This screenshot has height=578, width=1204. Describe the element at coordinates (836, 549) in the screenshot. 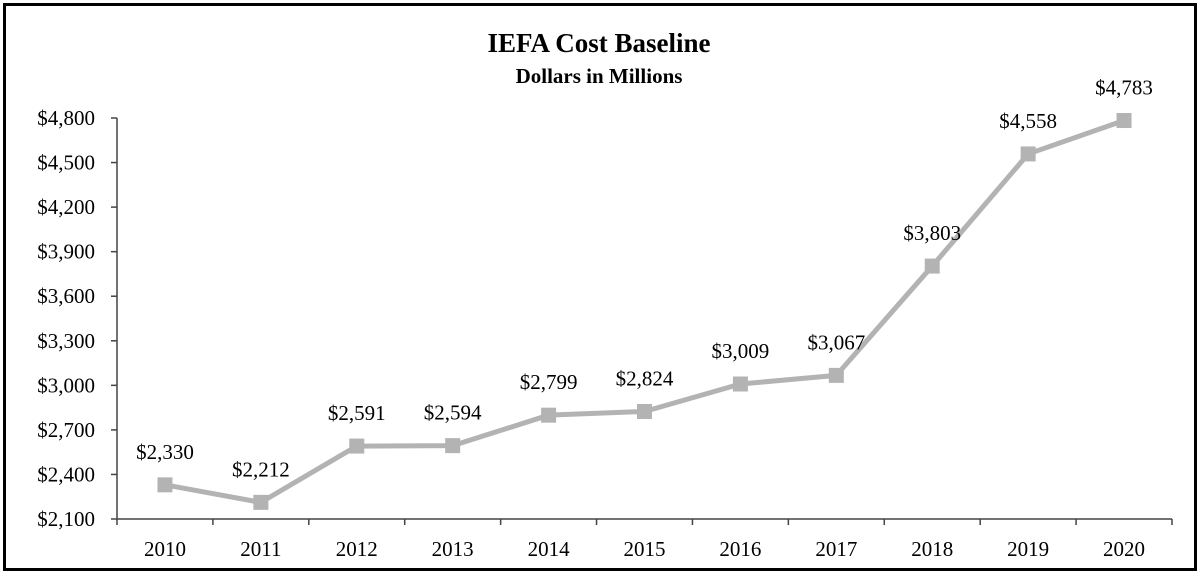

I see `x-tick-label: 2017` at that location.